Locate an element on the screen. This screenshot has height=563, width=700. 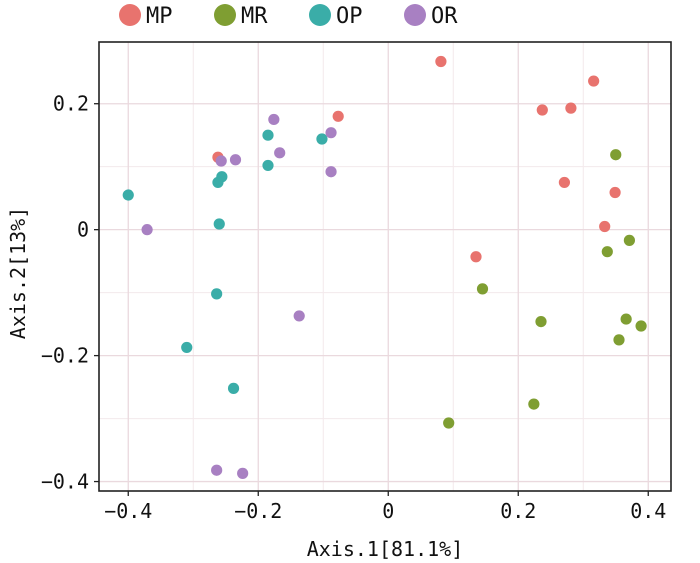
legend-label-or: OR is located at coordinates (444, 16).